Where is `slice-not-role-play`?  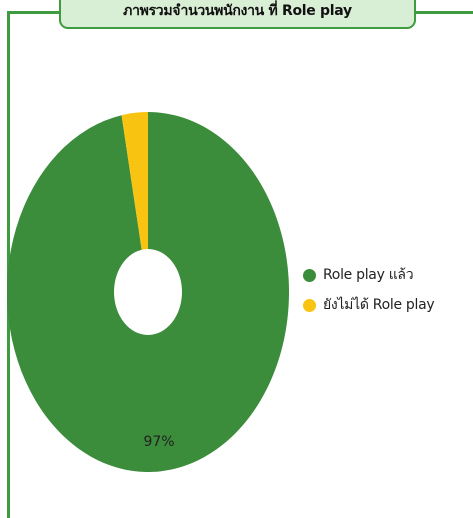
slice-not-role-play is located at coordinates (134, 202).